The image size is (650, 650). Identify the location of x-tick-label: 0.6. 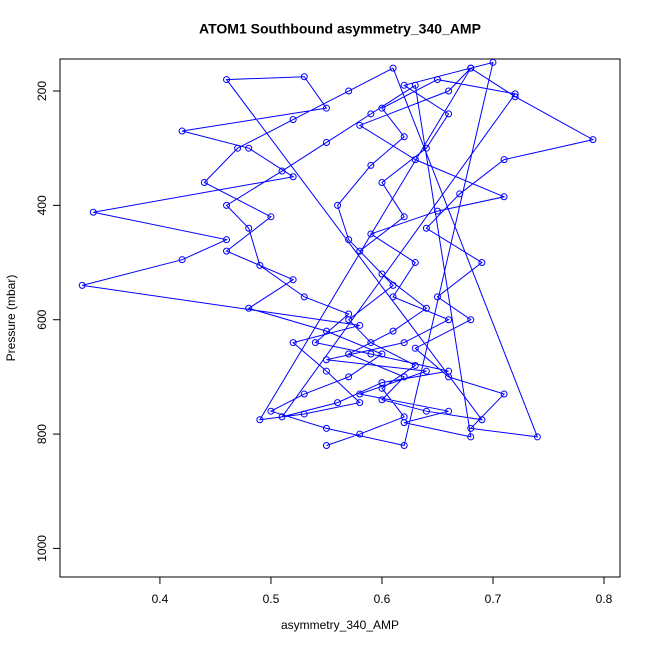
(382, 599).